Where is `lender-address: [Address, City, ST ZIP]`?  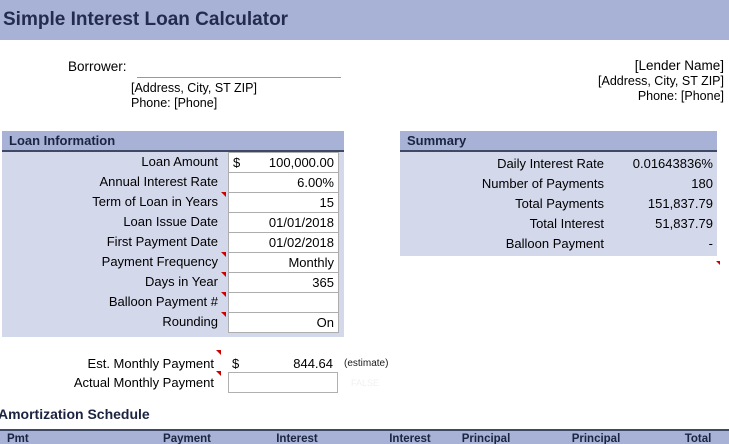 lender-address: [Address, City, ST ZIP] is located at coordinates (661, 81).